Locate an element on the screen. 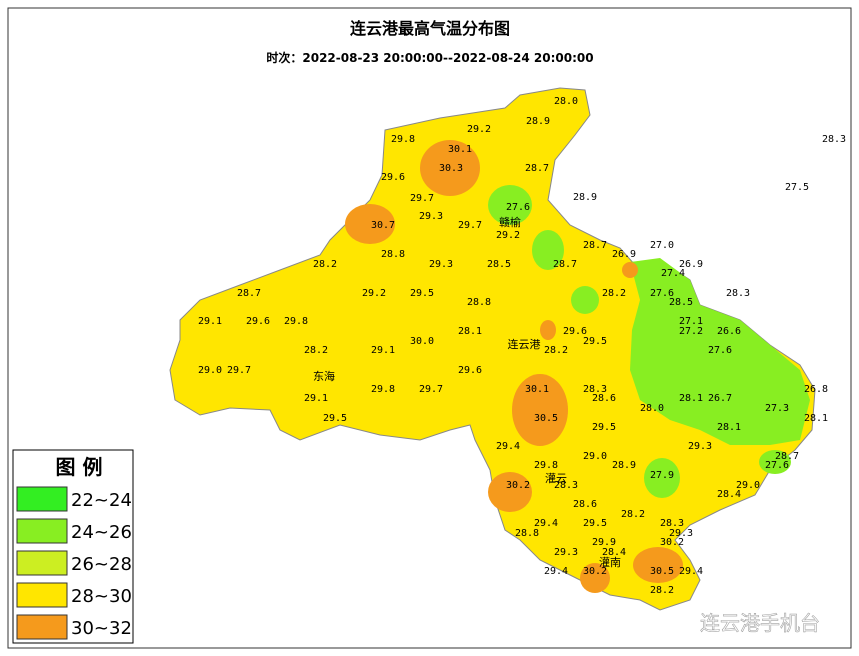  station-value: 27.2 is located at coordinates (691, 331).